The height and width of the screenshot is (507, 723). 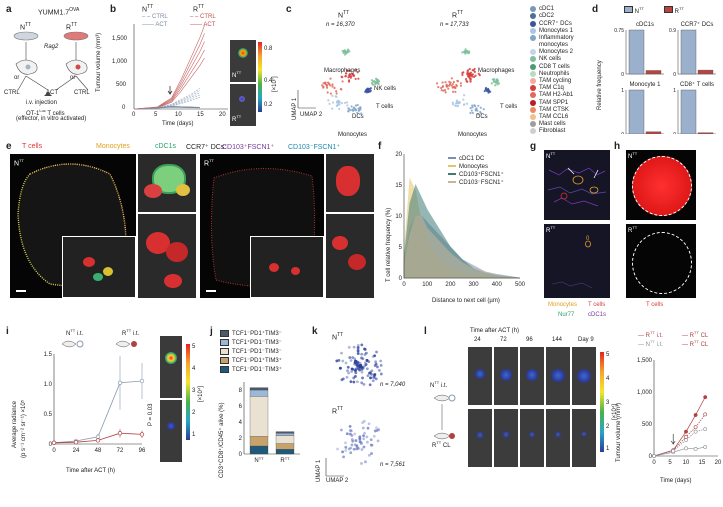 What do you see at coordinates (650, 334) in the screenshot?
I see `legend-entry: — RTT i.t.` at bounding box center [650, 334].